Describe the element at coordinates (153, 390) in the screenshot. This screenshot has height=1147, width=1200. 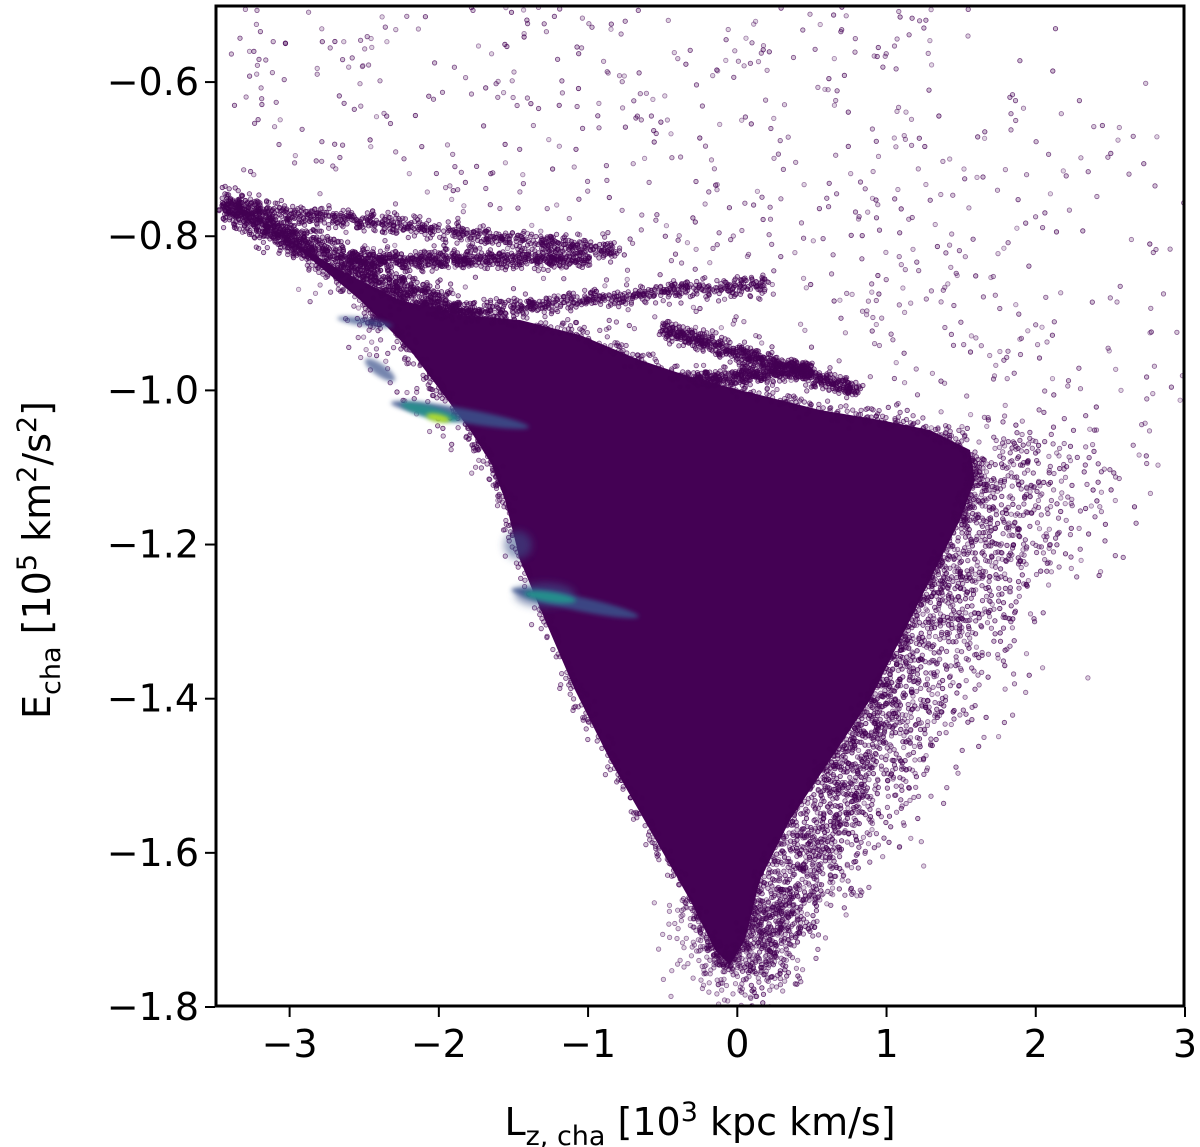
I see `y-tick-label: −1.0` at that location.